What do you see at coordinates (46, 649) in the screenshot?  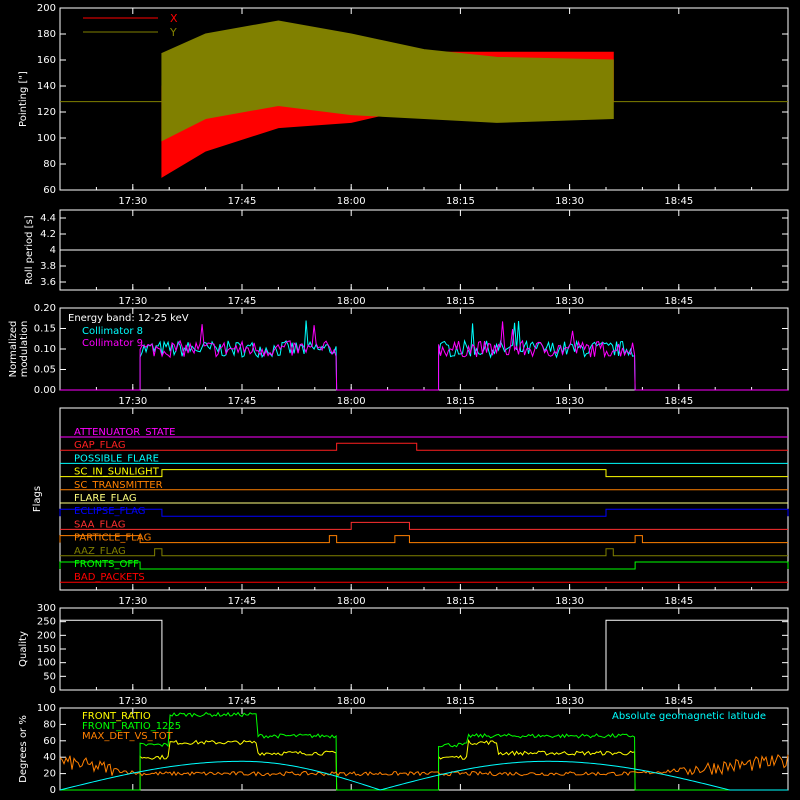 I see `y-tick-label: 150` at bounding box center [46, 649].